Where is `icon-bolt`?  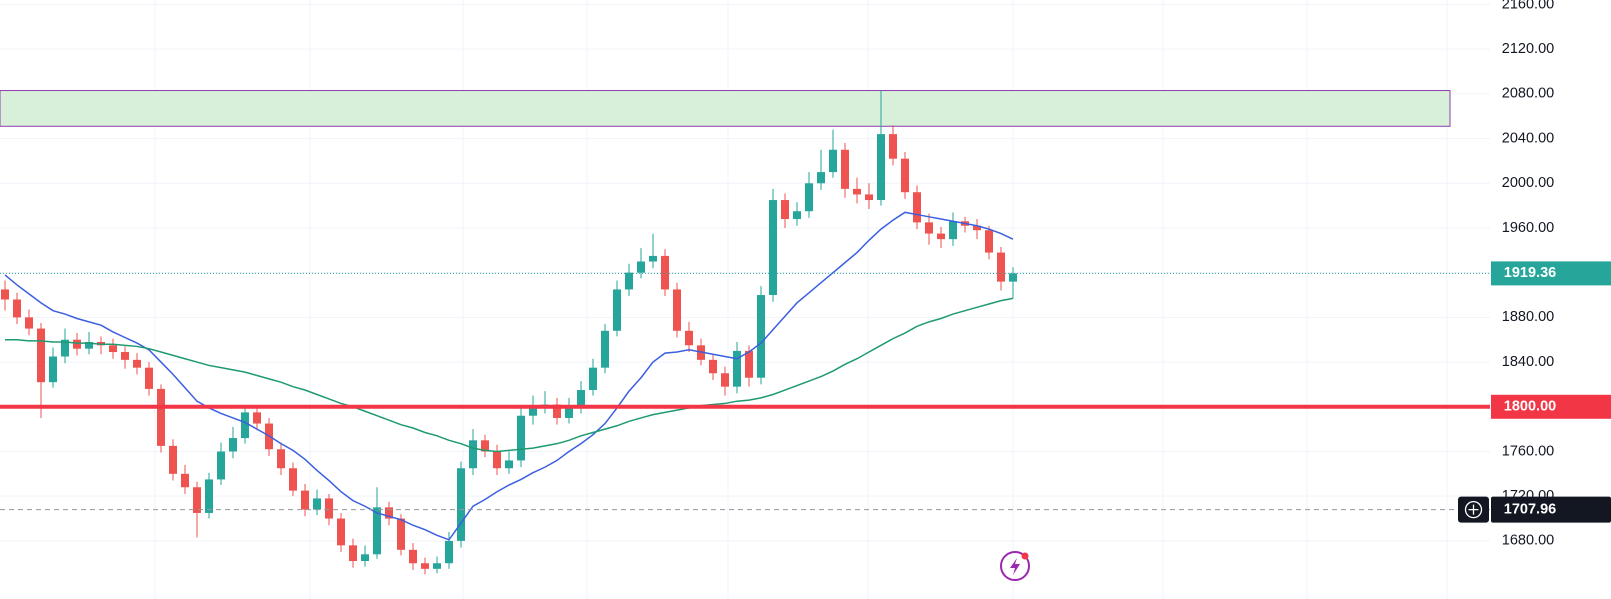
icon-bolt is located at coordinates (1015, 566).